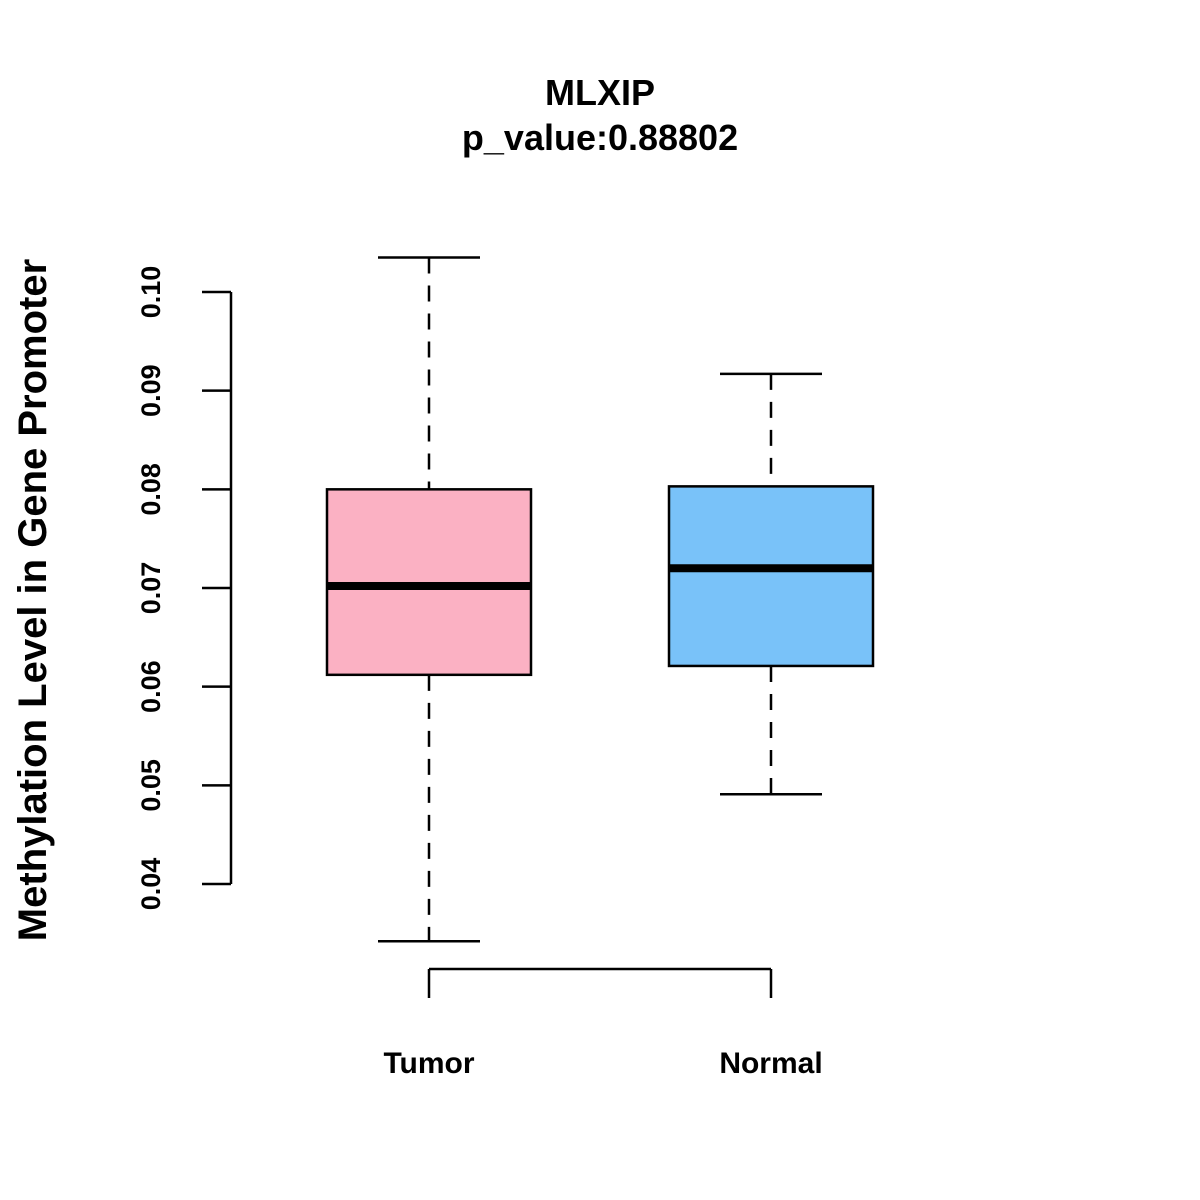 The width and height of the screenshot is (1200, 1200). What do you see at coordinates (151, 785) in the screenshot?
I see `y-tick-label: 0.05` at bounding box center [151, 785].